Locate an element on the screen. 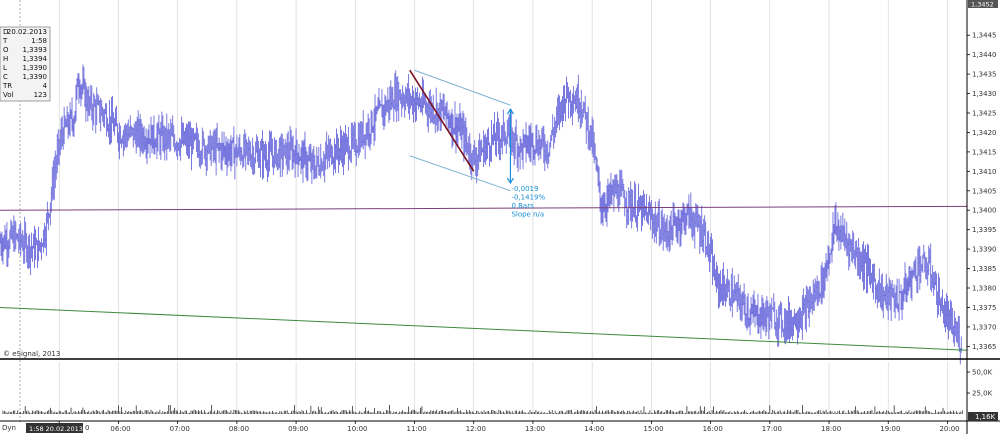 Image resolution: width=1000 pixels, height=434 pixels. price-tick-label: 1,3415 is located at coordinates (984, 152).